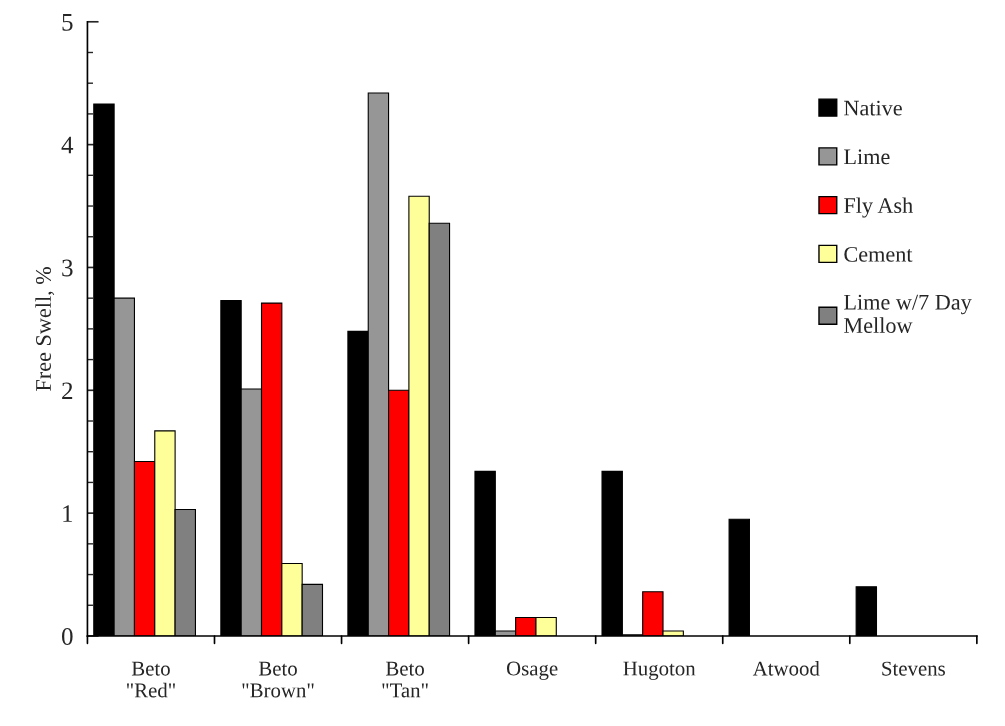  I want to click on legend-label: Native, so click(873, 108).